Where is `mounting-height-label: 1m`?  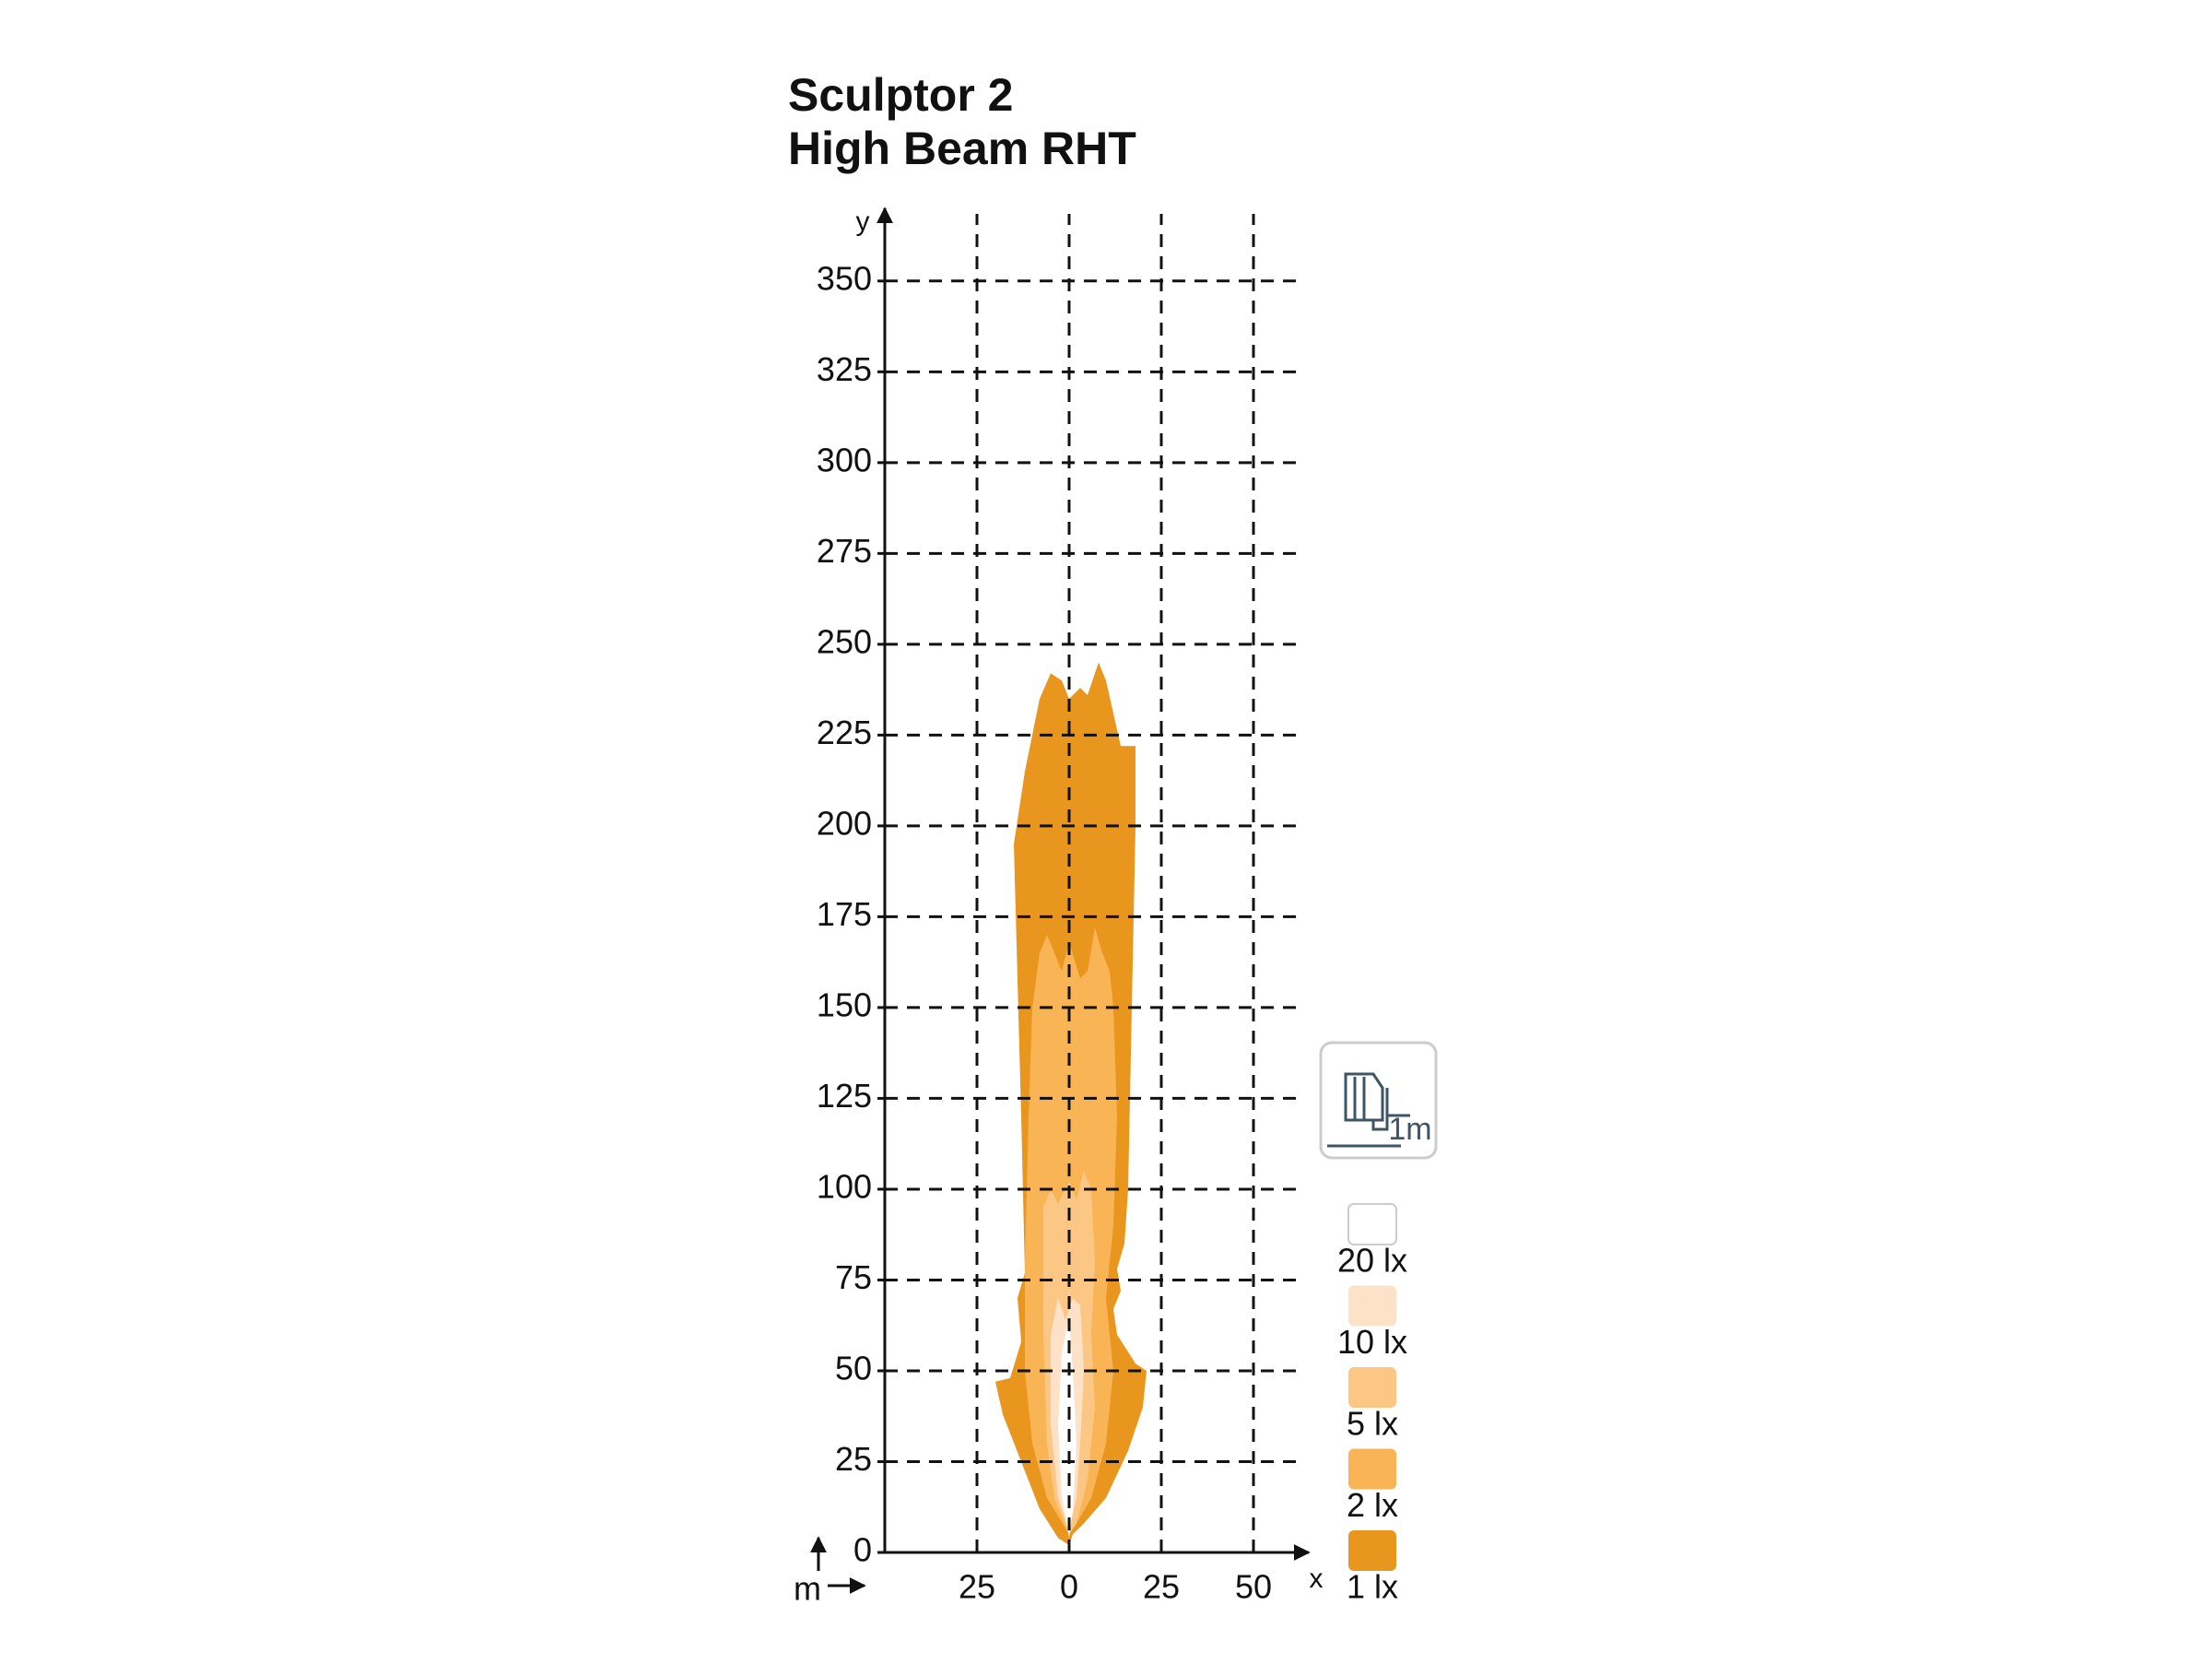 mounting-height-label: 1m is located at coordinates (1409, 1129).